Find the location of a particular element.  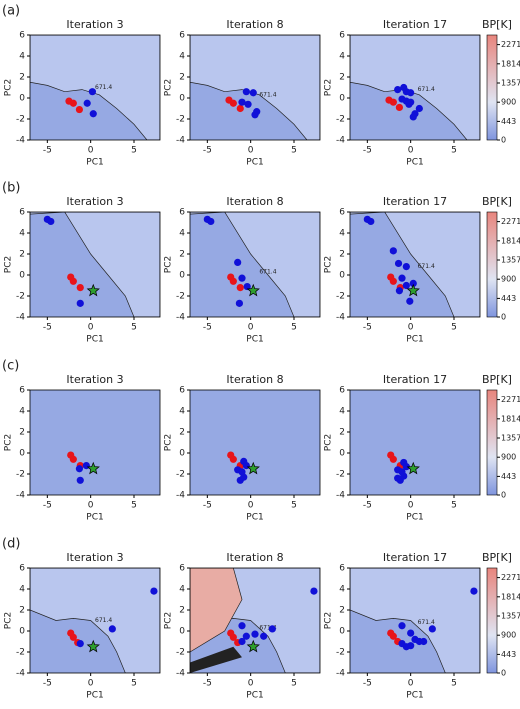

colorbar-label: BP[K] is located at coordinates (497, 24).